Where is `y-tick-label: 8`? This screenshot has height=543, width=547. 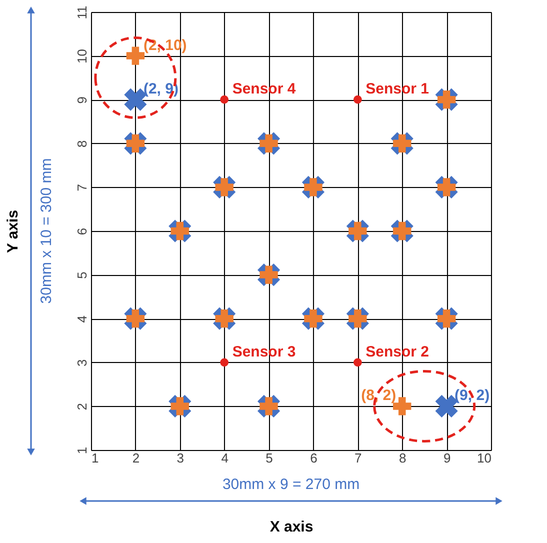 y-tick-label: 8 is located at coordinates (82, 144).